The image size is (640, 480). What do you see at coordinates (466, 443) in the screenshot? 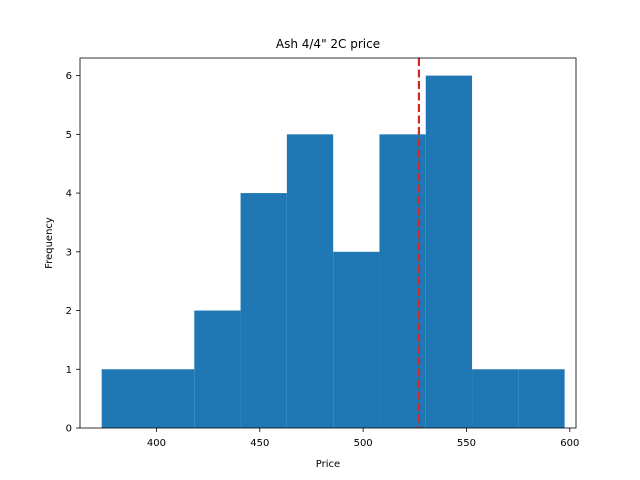
I see `x-tick-label: 550` at bounding box center [466, 443].